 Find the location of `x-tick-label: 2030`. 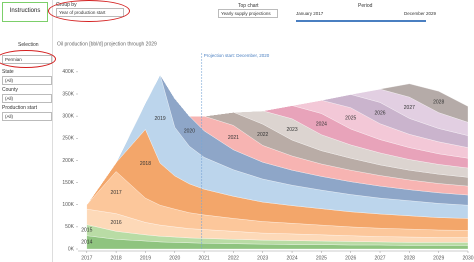

x-tick-label: 2030 is located at coordinates (467, 258).